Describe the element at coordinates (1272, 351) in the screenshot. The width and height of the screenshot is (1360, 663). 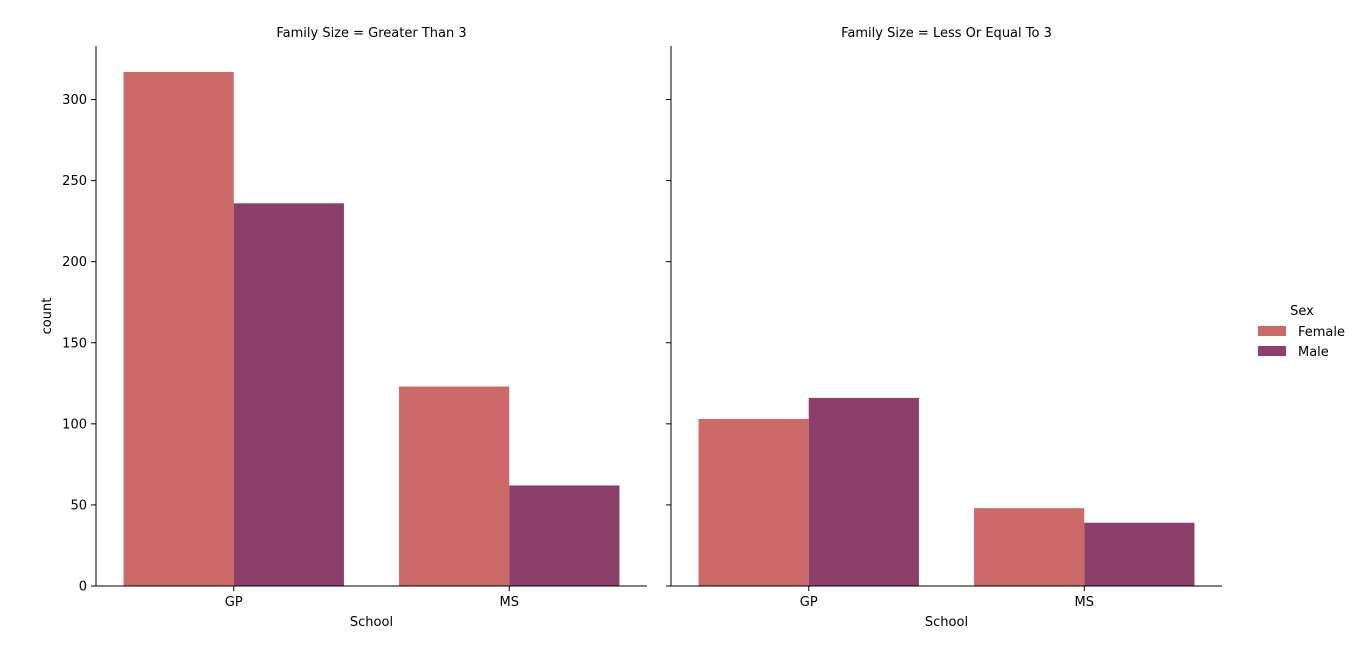
I see `legend-swatch-male` at that location.